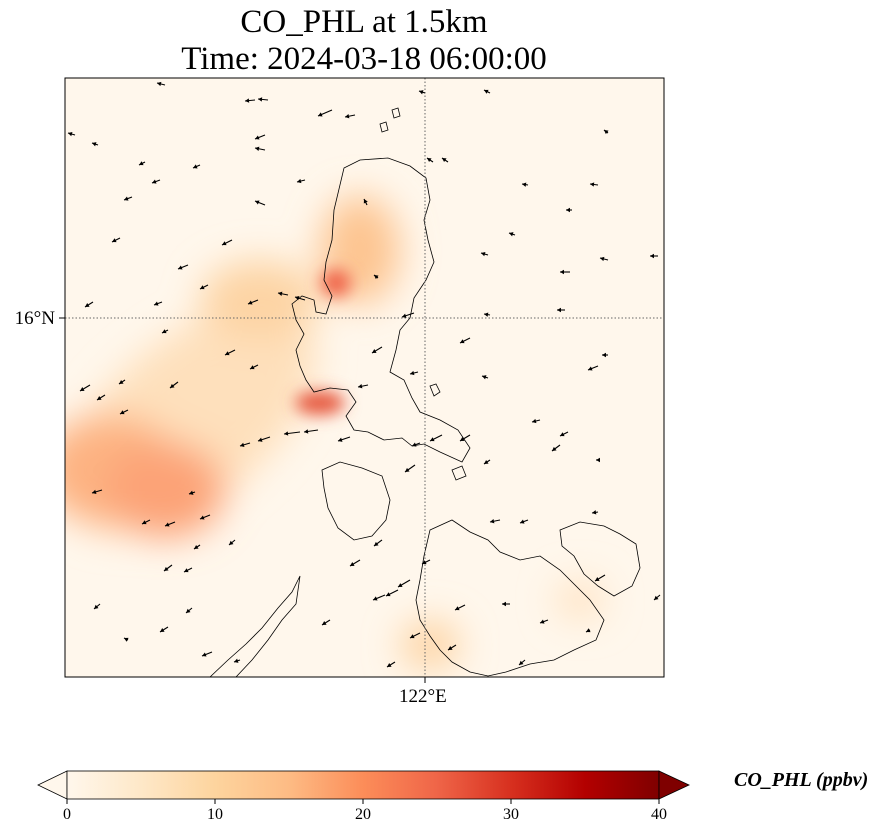  Describe the element at coordinates (423, 696) in the screenshot. I see `lon-tick-label: 122°E` at that location.